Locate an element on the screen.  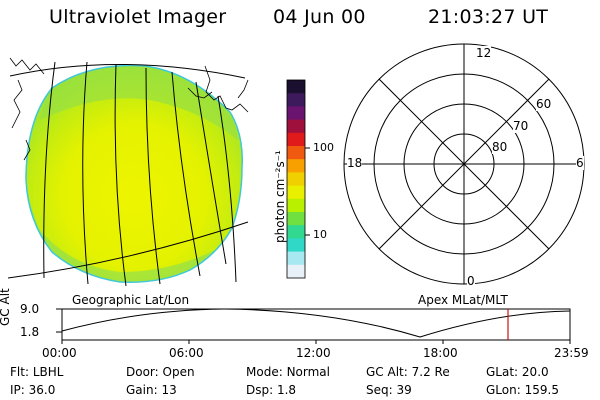
mlat-label-80: 80 is located at coordinates (500, 147).